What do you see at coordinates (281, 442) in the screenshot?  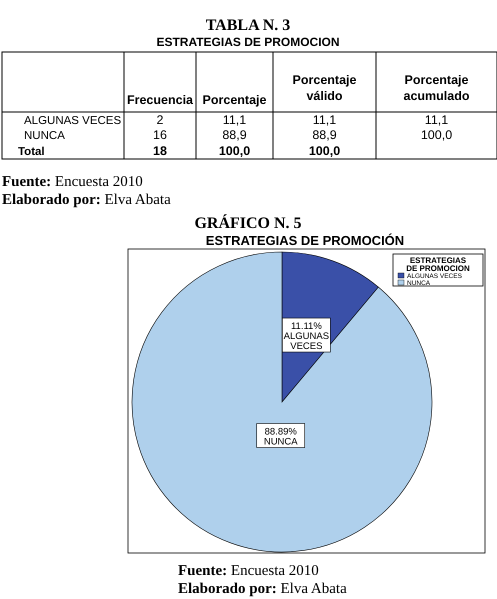 I see `slice-label: NUNCA` at bounding box center [281, 442].